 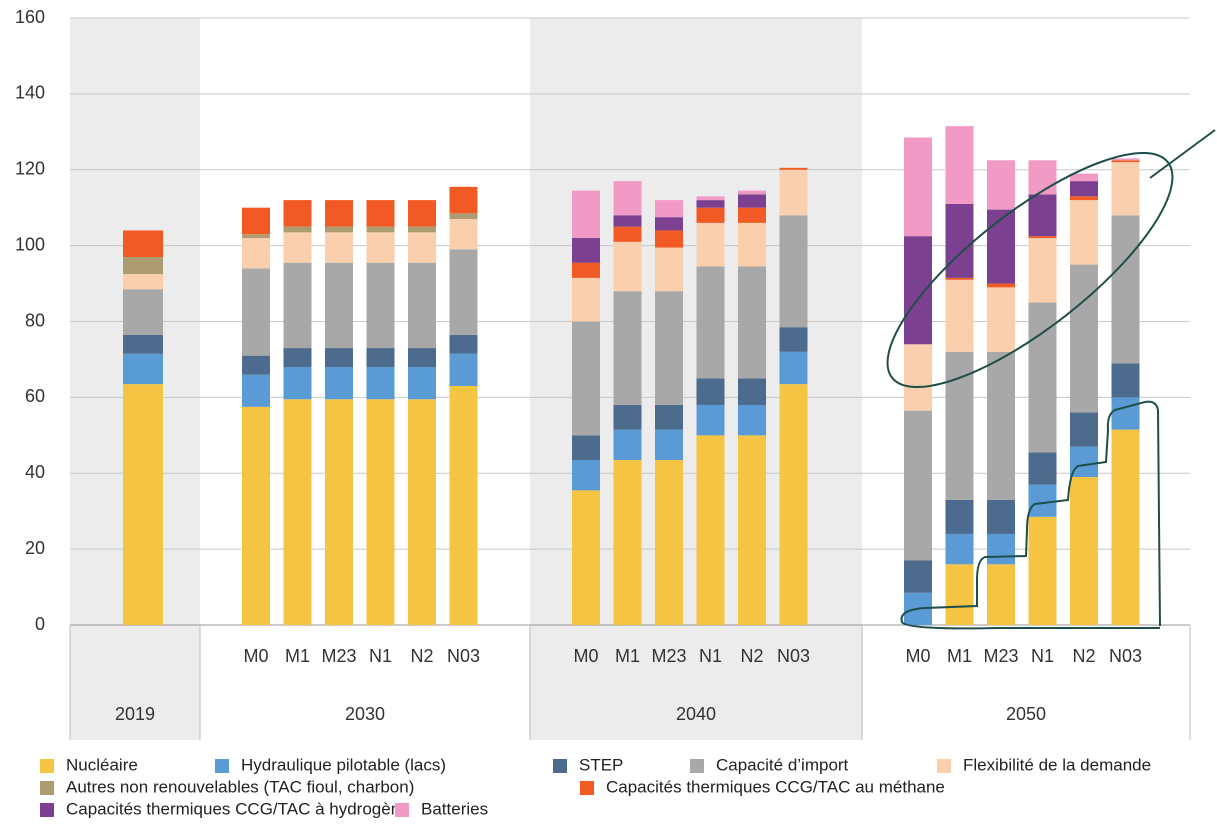 What do you see at coordinates (40, 624) in the screenshot?
I see `y-tick-label: 0` at bounding box center [40, 624].